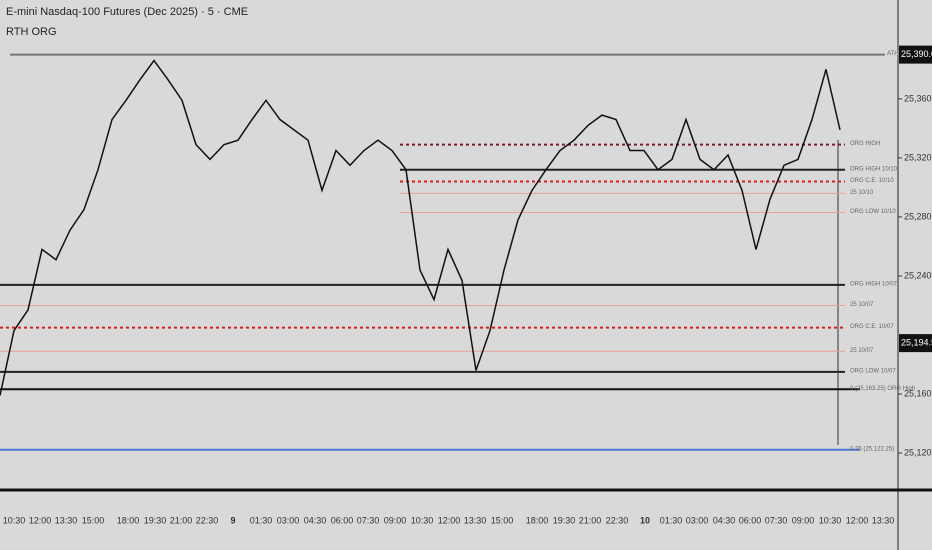  I want to click on level-label: ORG C.E. 10/10, so click(872, 181).